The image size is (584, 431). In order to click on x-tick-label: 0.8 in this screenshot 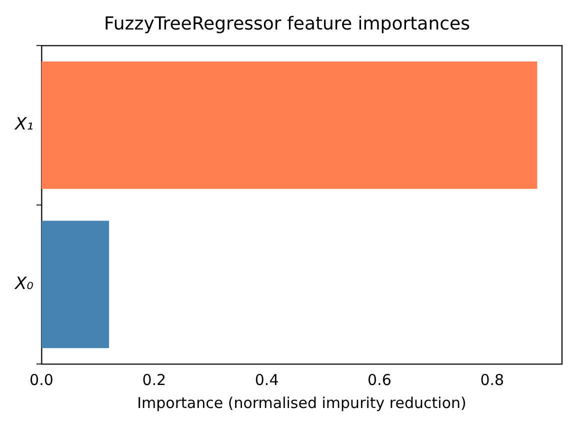, I will do `click(492, 379)`.